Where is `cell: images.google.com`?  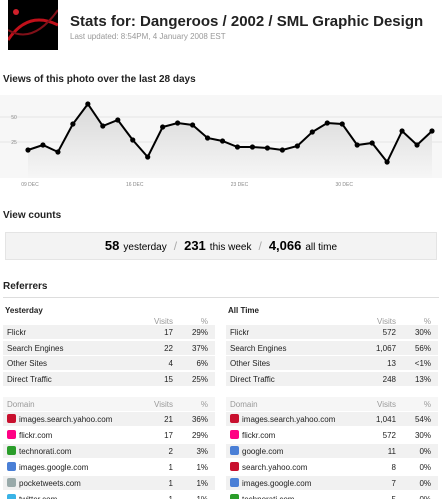 cell: images.google.com is located at coordinates (277, 483).